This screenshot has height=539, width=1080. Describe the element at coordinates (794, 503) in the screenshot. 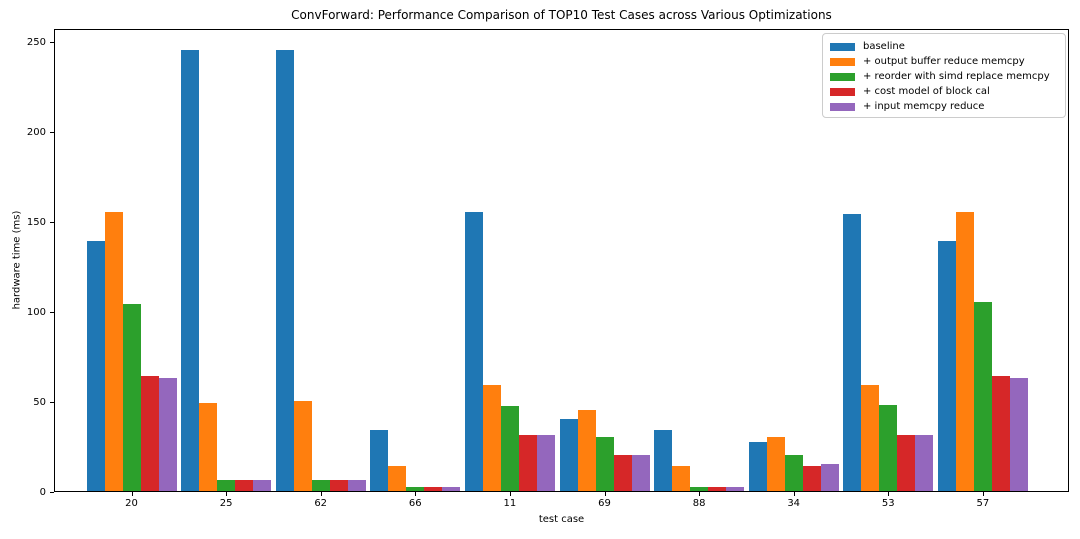

I see `x-tick-label: 34` at that location.